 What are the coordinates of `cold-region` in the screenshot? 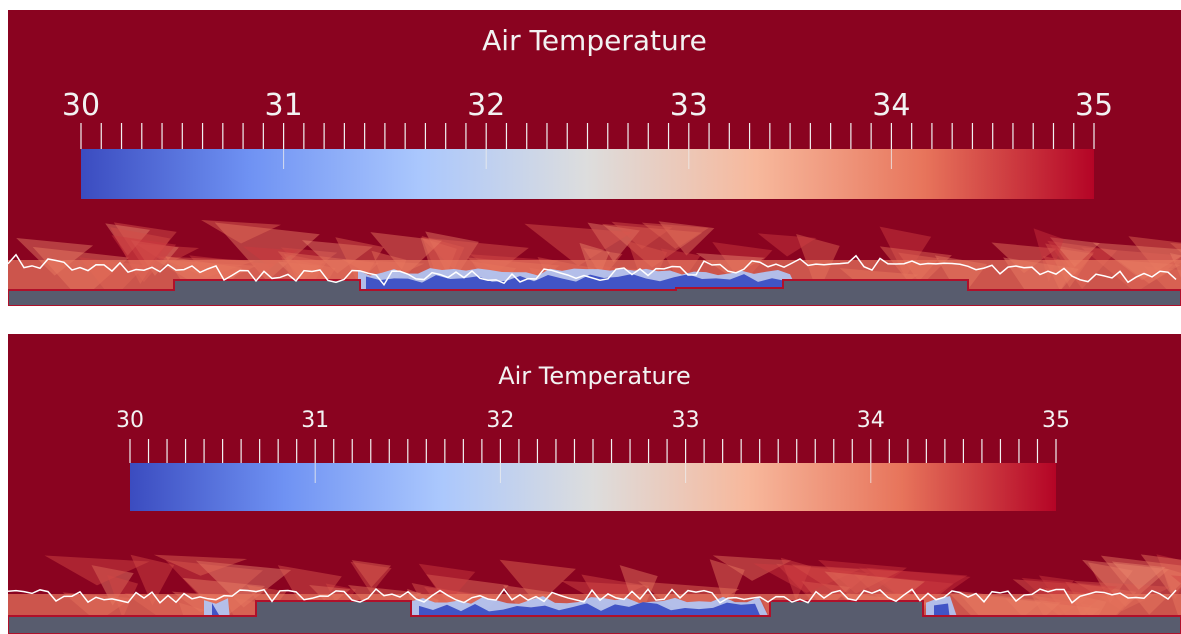 It's located at (578, 282).